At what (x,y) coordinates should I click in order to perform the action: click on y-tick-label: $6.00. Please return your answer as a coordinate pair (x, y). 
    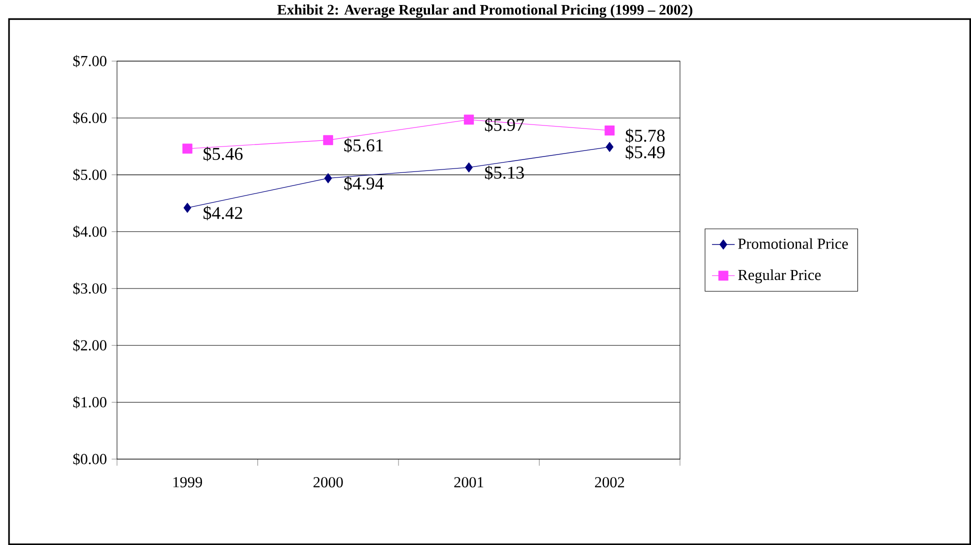
    Looking at the image, I should click on (89, 118).